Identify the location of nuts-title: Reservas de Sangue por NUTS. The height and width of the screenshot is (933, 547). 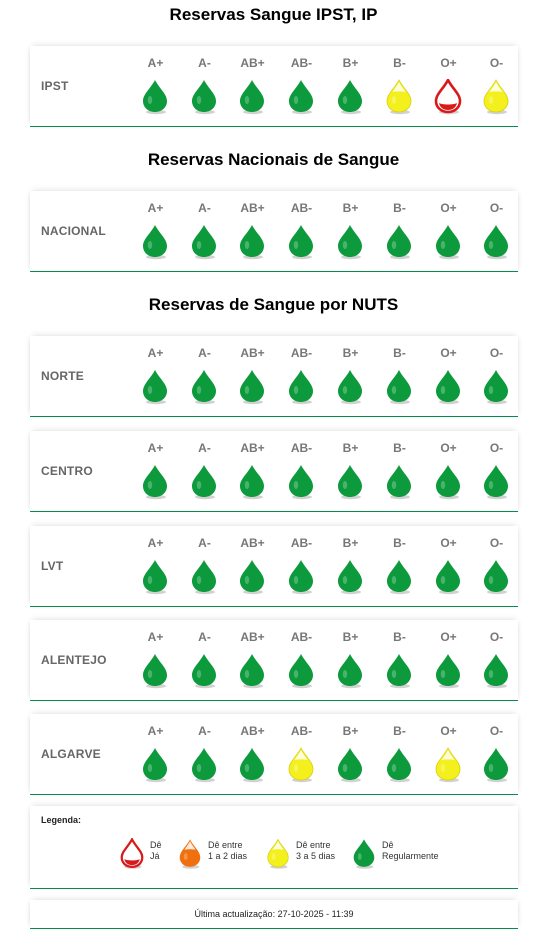
(273, 304).